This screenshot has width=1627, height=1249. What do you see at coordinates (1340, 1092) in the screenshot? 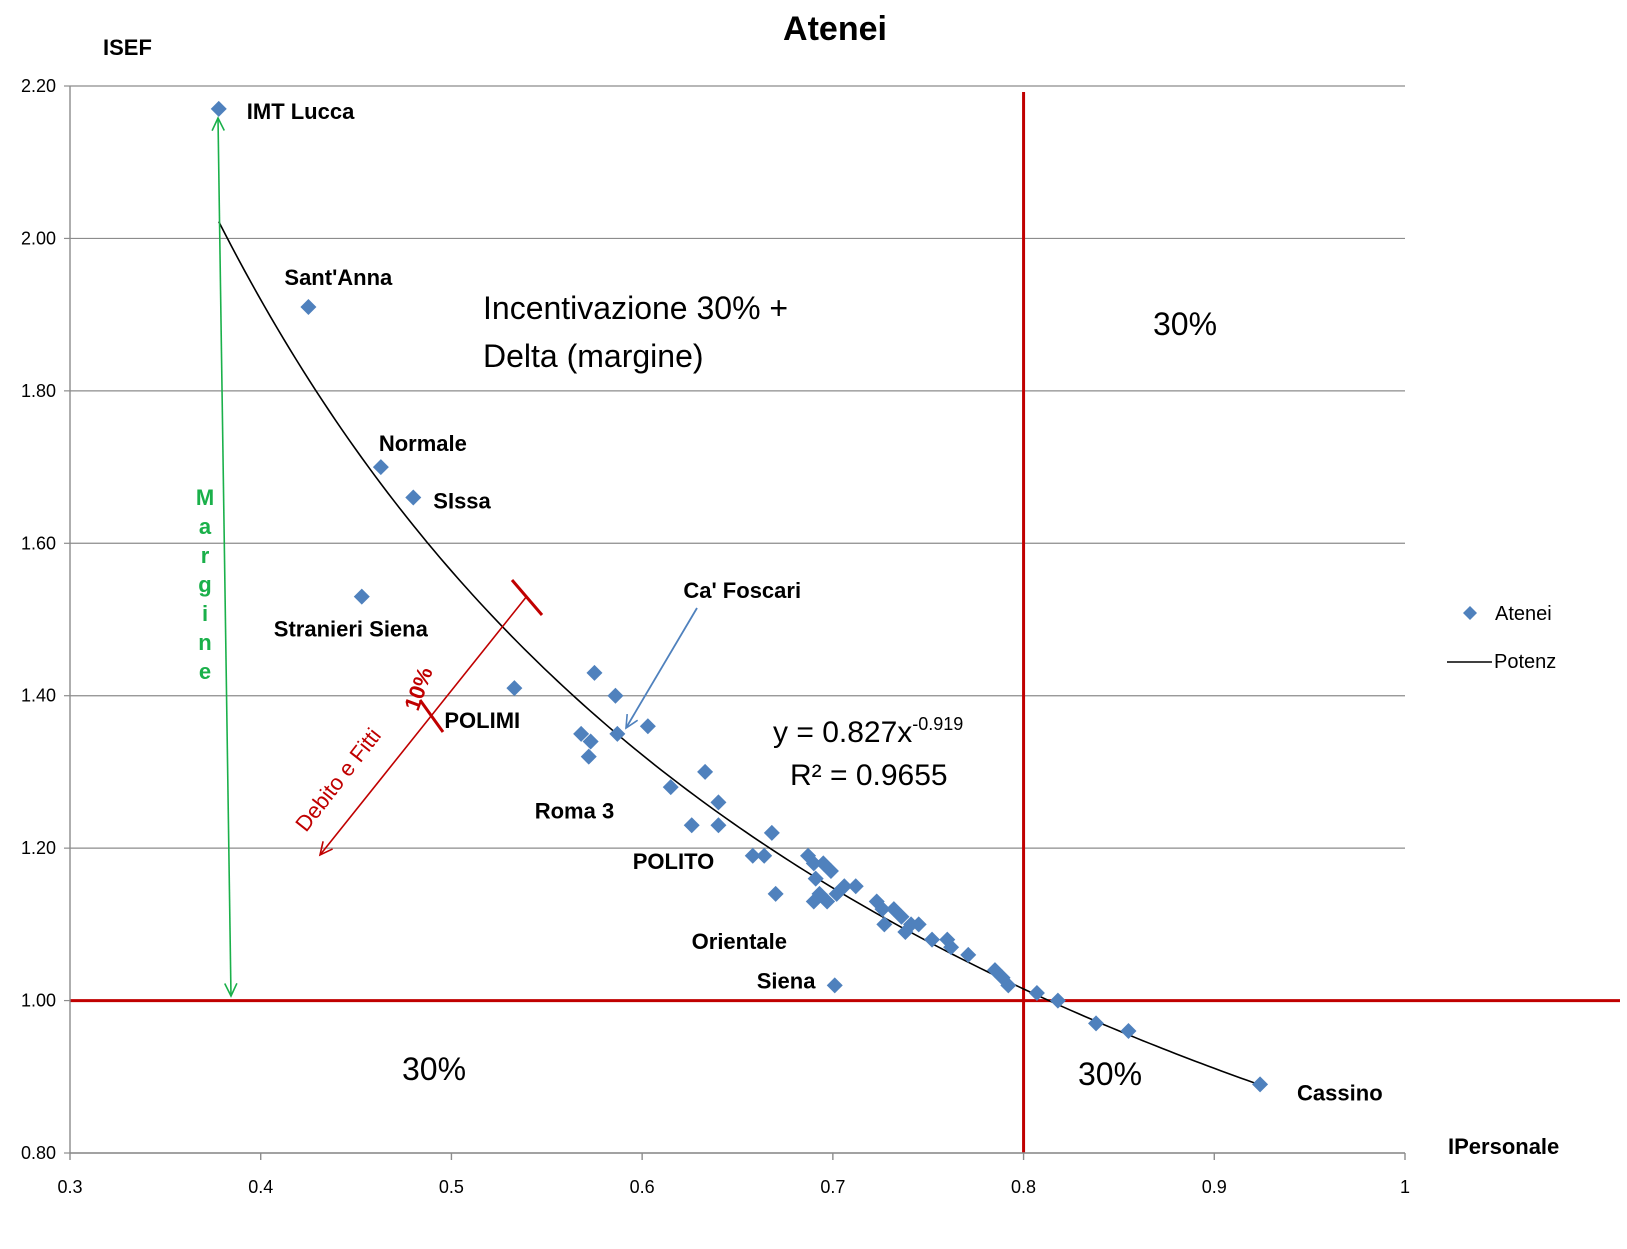
I see `point-label: Cassino` at bounding box center [1340, 1092].